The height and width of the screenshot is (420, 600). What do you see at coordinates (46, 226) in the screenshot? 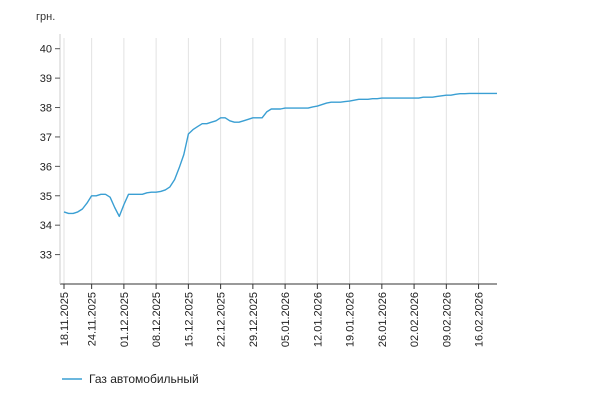
I see `y-tick-label: 34` at bounding box center [46, 226].